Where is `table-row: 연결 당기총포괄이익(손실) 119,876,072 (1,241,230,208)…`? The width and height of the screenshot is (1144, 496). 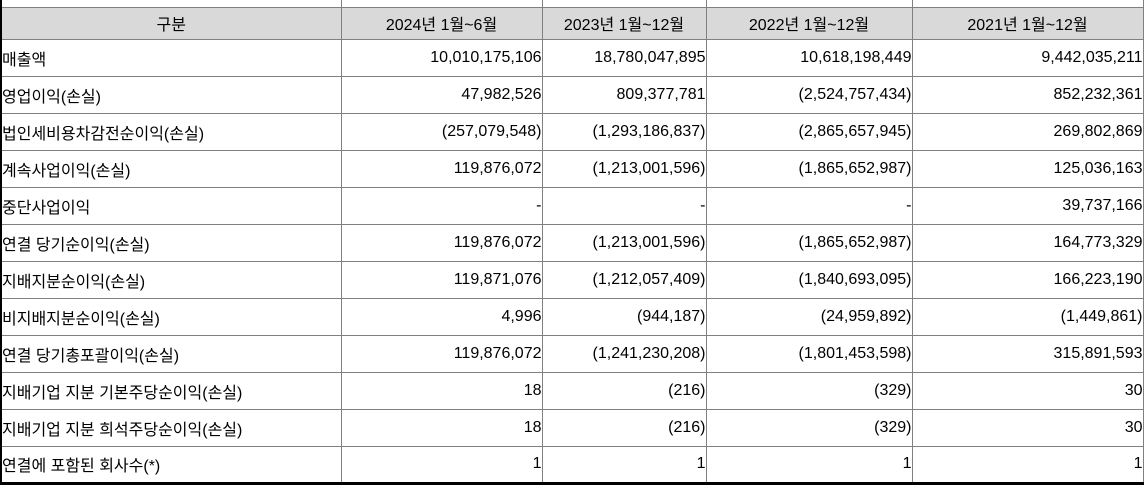 table-row: 연결 당기총포괄이익(손실) 119,876,072 (1,241,230,208)… is located at coordinates (572, 353).